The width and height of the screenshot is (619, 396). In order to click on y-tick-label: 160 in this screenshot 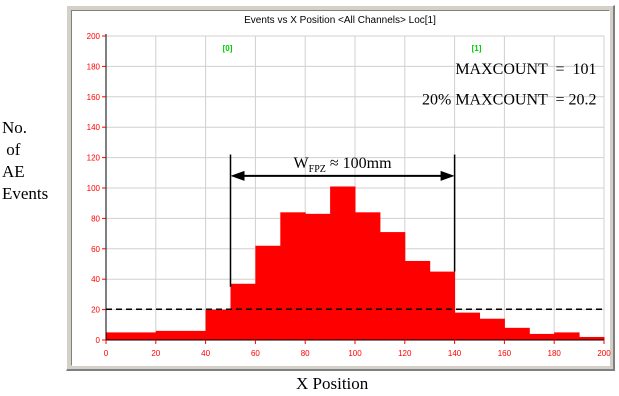, I will do `click(94, 97)`.